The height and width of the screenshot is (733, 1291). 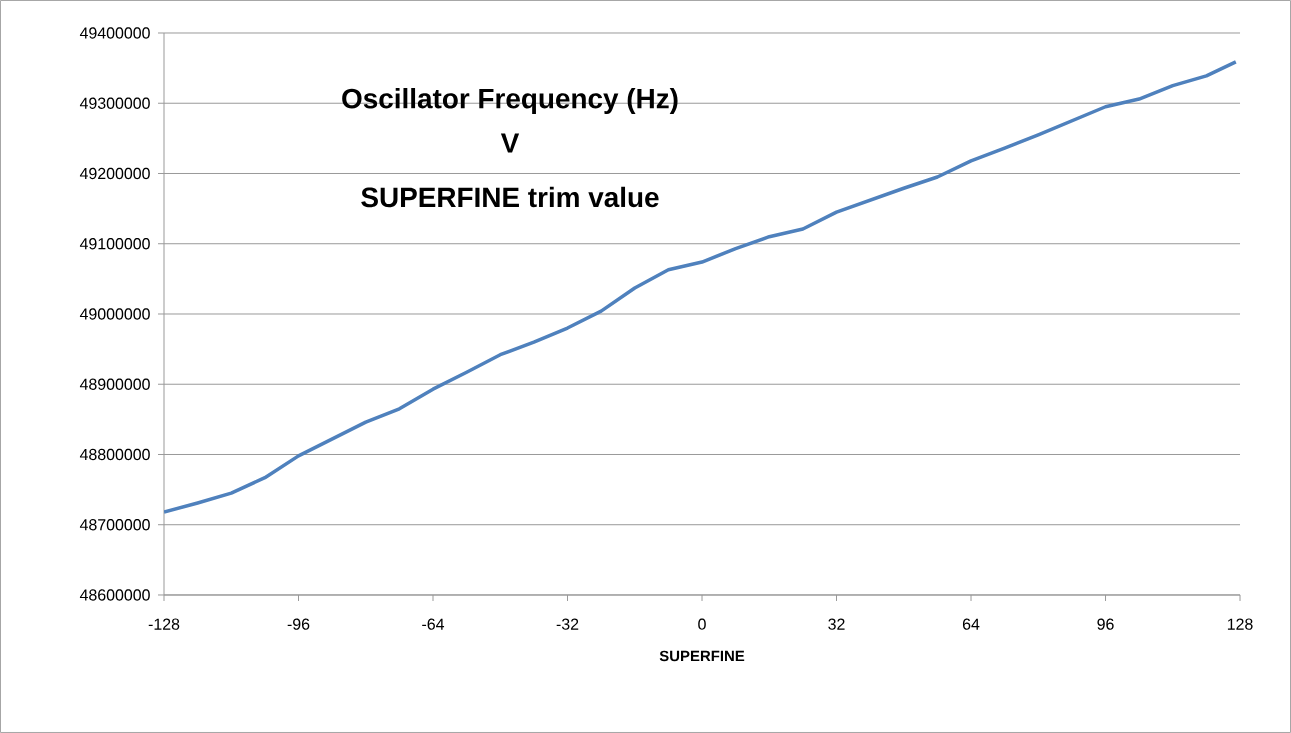 What do you see at coordinates (114, 173) in the screenshot?
I see `y-tick-label: 49200000` at bounding box center [114, 173].